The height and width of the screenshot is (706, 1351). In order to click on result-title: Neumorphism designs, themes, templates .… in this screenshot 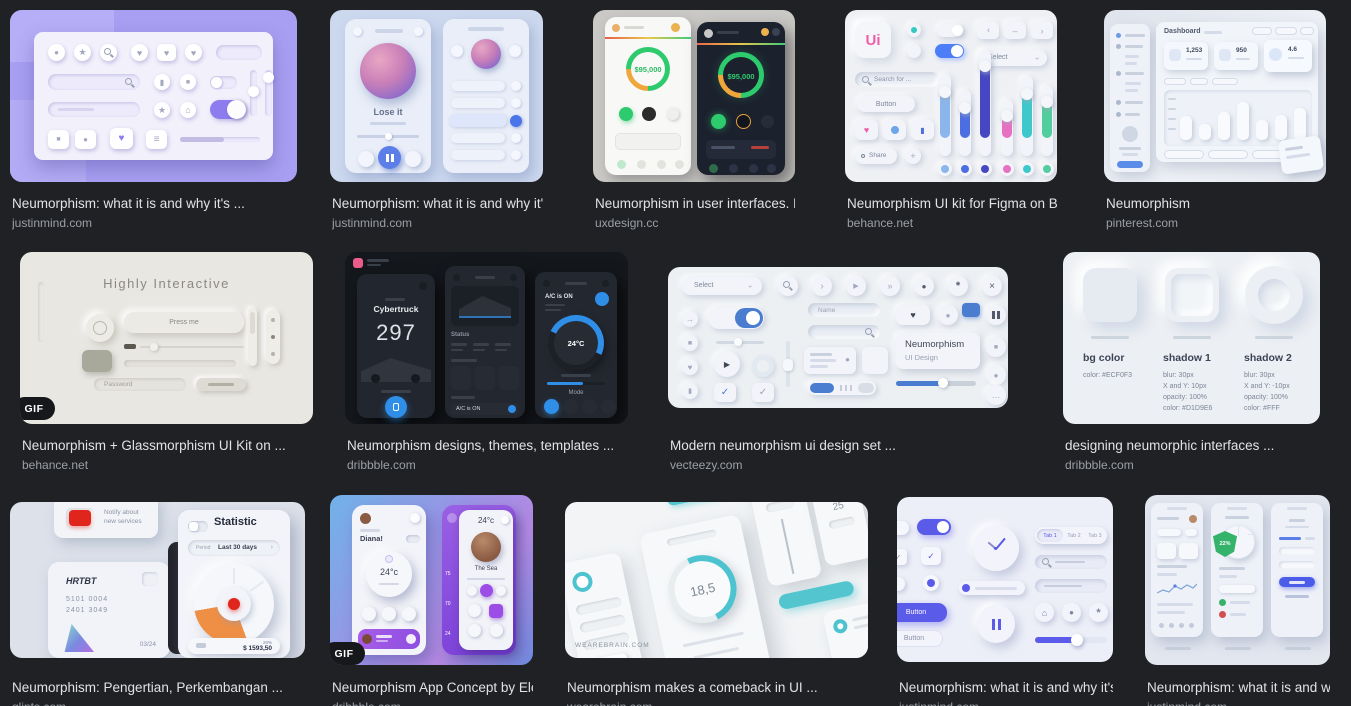, I will do `click(481, 445)`.